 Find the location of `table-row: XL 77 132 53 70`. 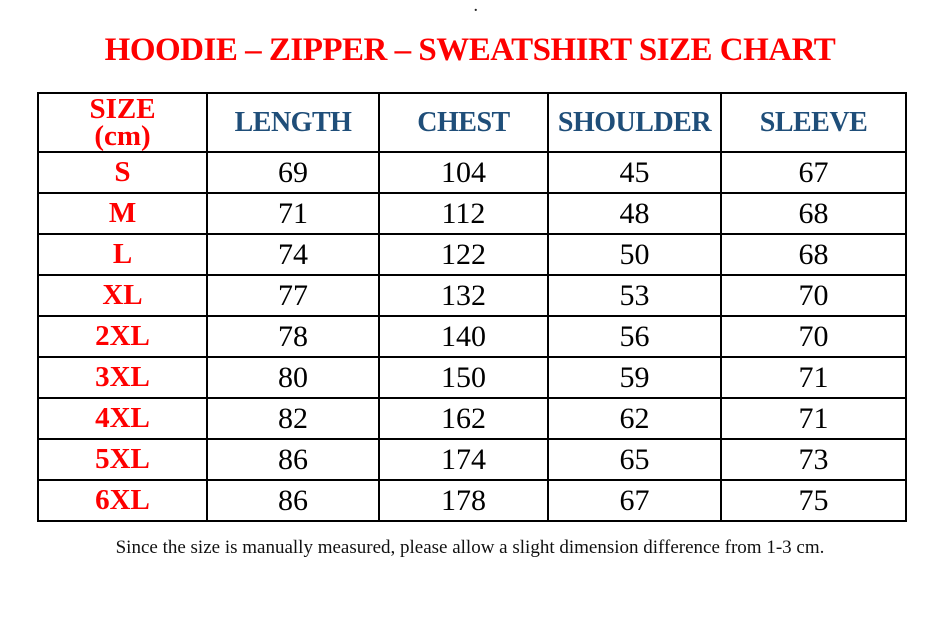

table-row: XL 77 132 53 70 is located at coordinates (472, 295).